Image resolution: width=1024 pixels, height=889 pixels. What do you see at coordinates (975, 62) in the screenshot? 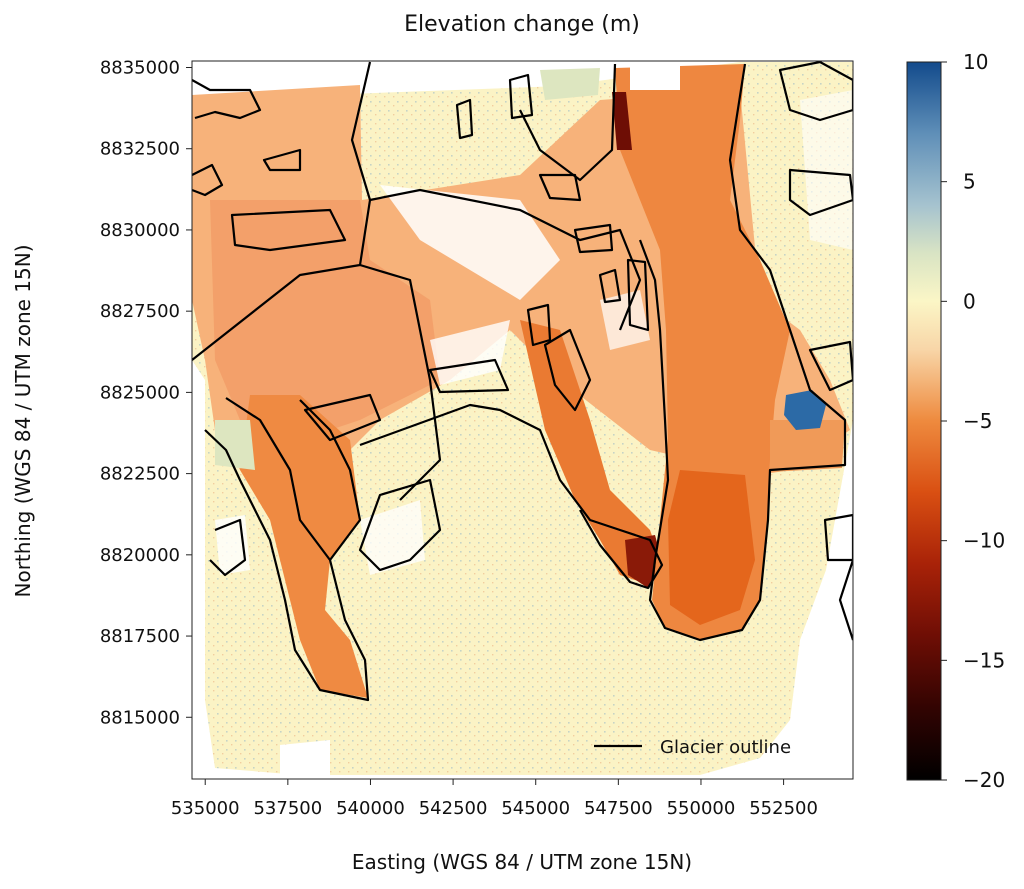
I see `colorbar-tick-label: 10` at bounding box center [975, 62].